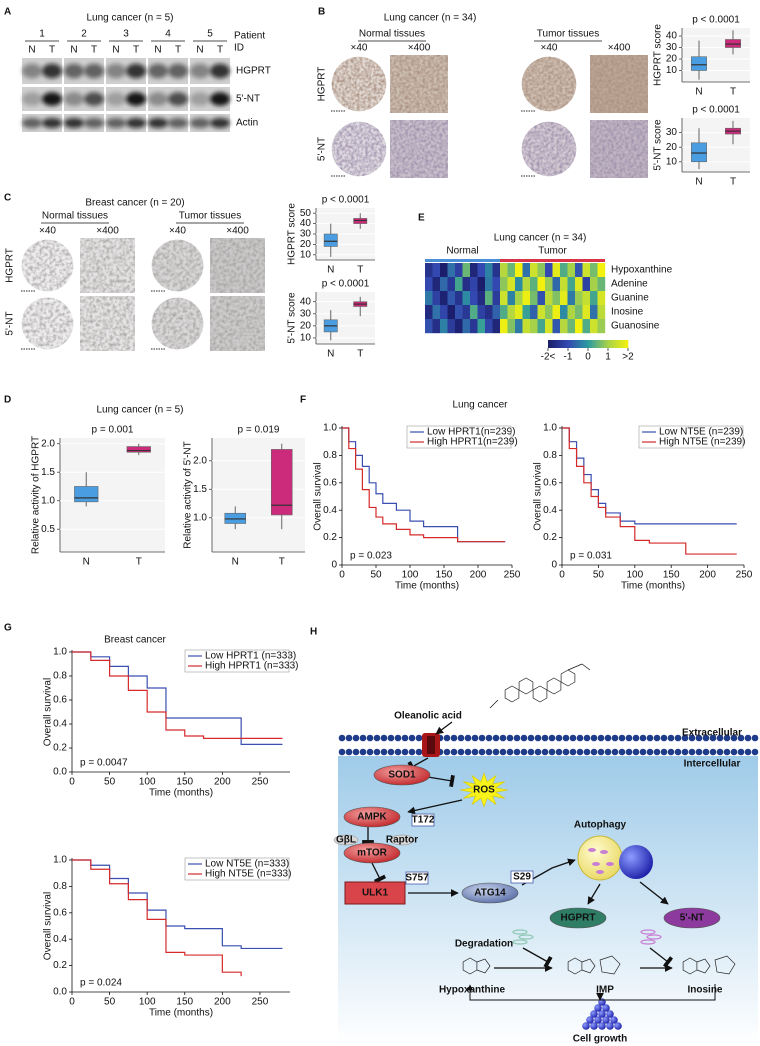 This screenshot has height=1046, width=760. What do you see at coordinates (392, 34) in the screenshot?
I see `group-label: Normal tissues` at bounding box center [392, 34].